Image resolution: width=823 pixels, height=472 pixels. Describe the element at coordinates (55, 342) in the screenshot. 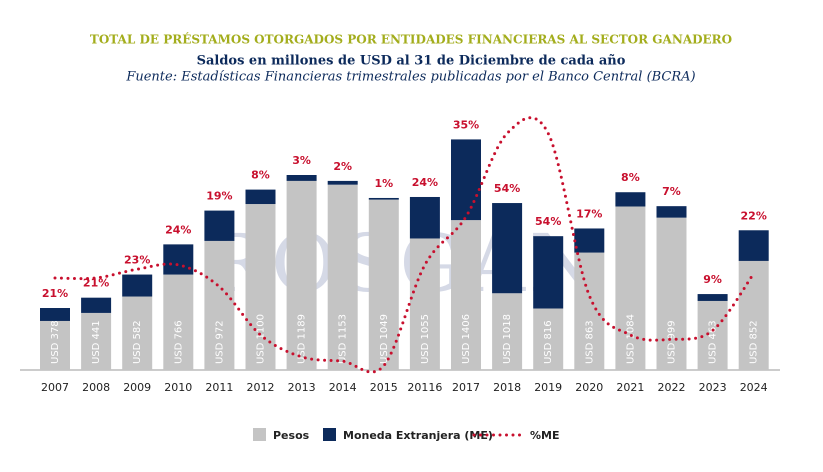

I see `bar-total-label: USD 378` at that location.